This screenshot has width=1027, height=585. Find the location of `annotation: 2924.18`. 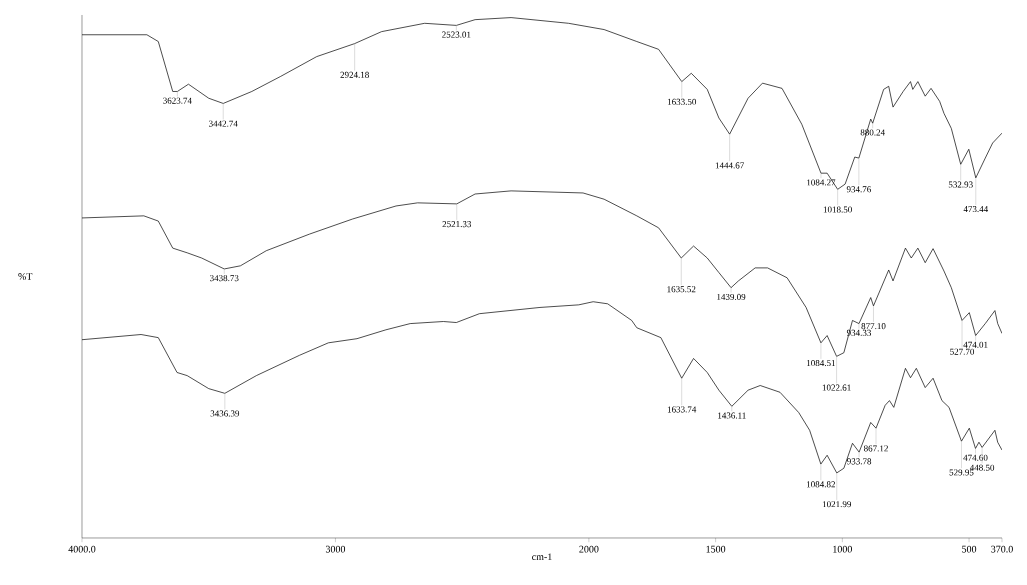

annotation: 2924.18 is located at coordinates (354, 74).